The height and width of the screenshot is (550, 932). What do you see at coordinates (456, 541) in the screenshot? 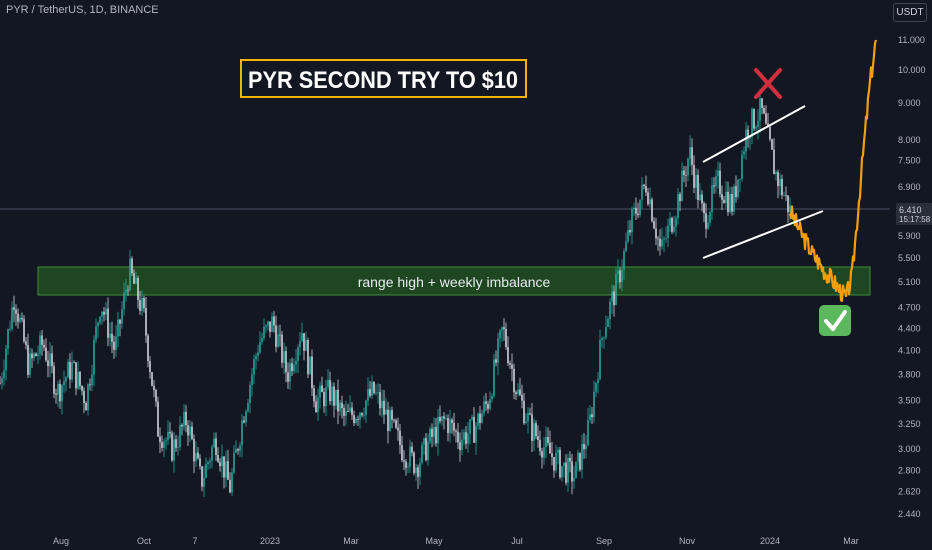
I see `time-axis: Aug Oct 7 2023 Mar May Jul Sep Nov 2024 Mar` at bounding box center [456, 541].